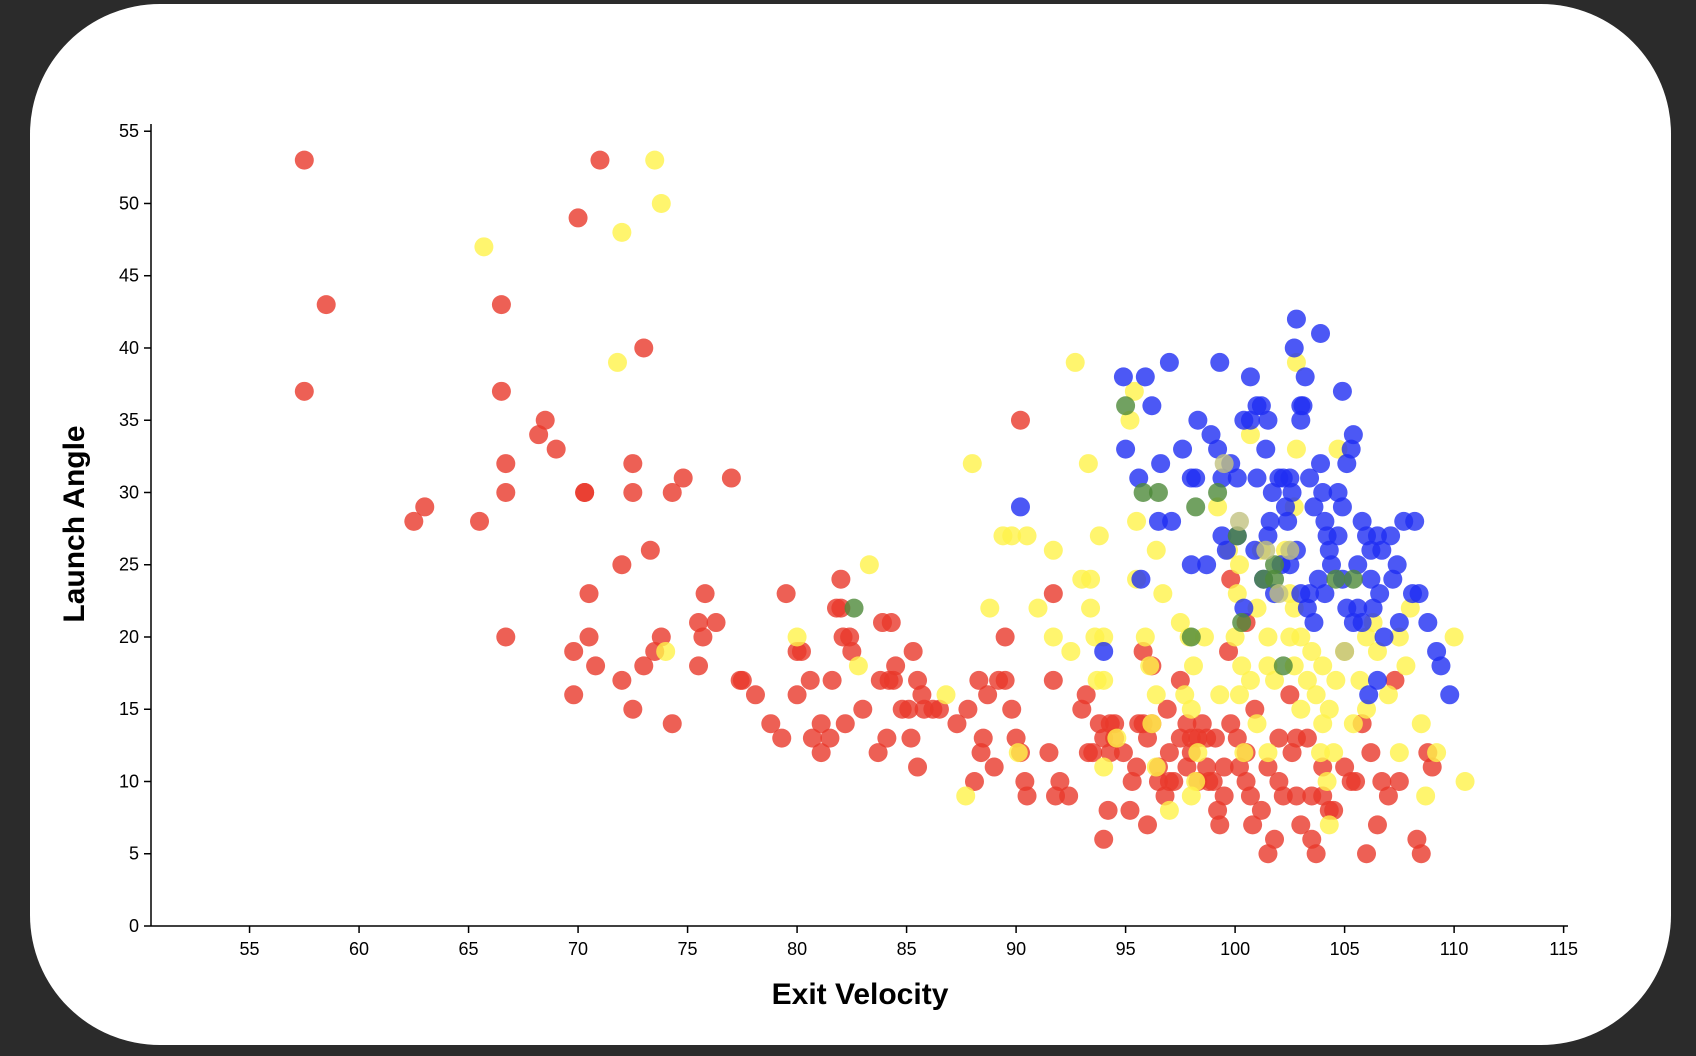  I want to click on x-tick-label: 100, so click(1235, 949).